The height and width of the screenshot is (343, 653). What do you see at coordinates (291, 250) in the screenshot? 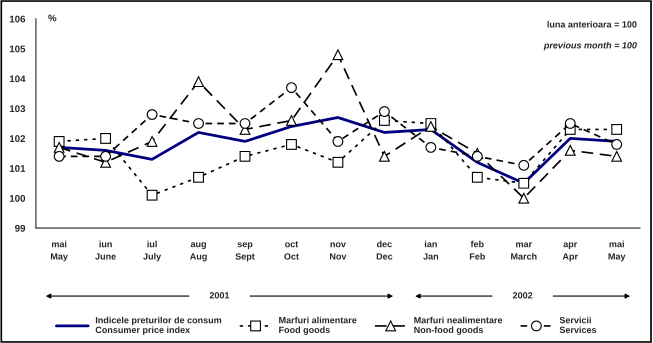
I see `x-tick-label: oct Oct` at bounding box center [291, 250].